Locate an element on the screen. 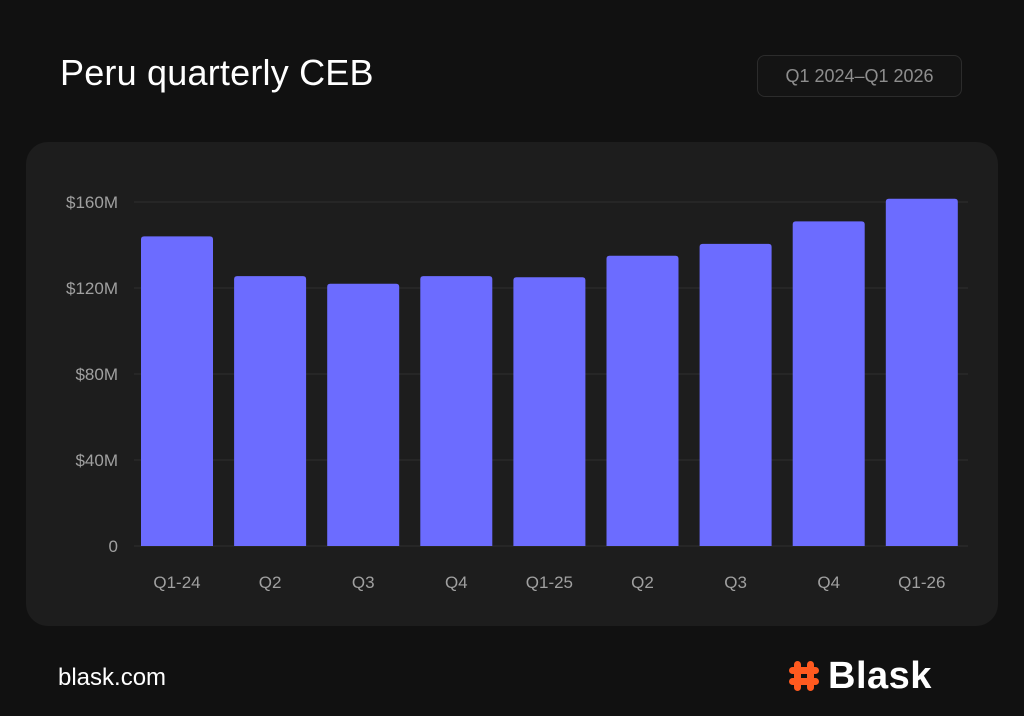  chart-title: Peru quarterly CEB is located at coordinates (217, 72).